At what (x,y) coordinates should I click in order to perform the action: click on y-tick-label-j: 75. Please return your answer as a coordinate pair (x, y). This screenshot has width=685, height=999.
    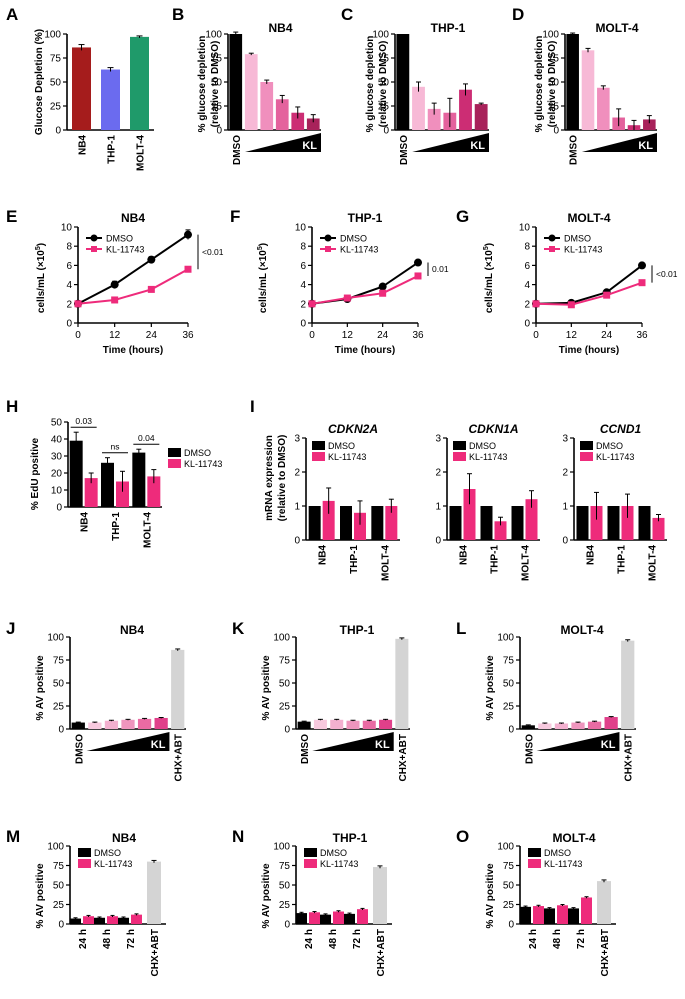
    Looking at the image, I should click on (59, 661).